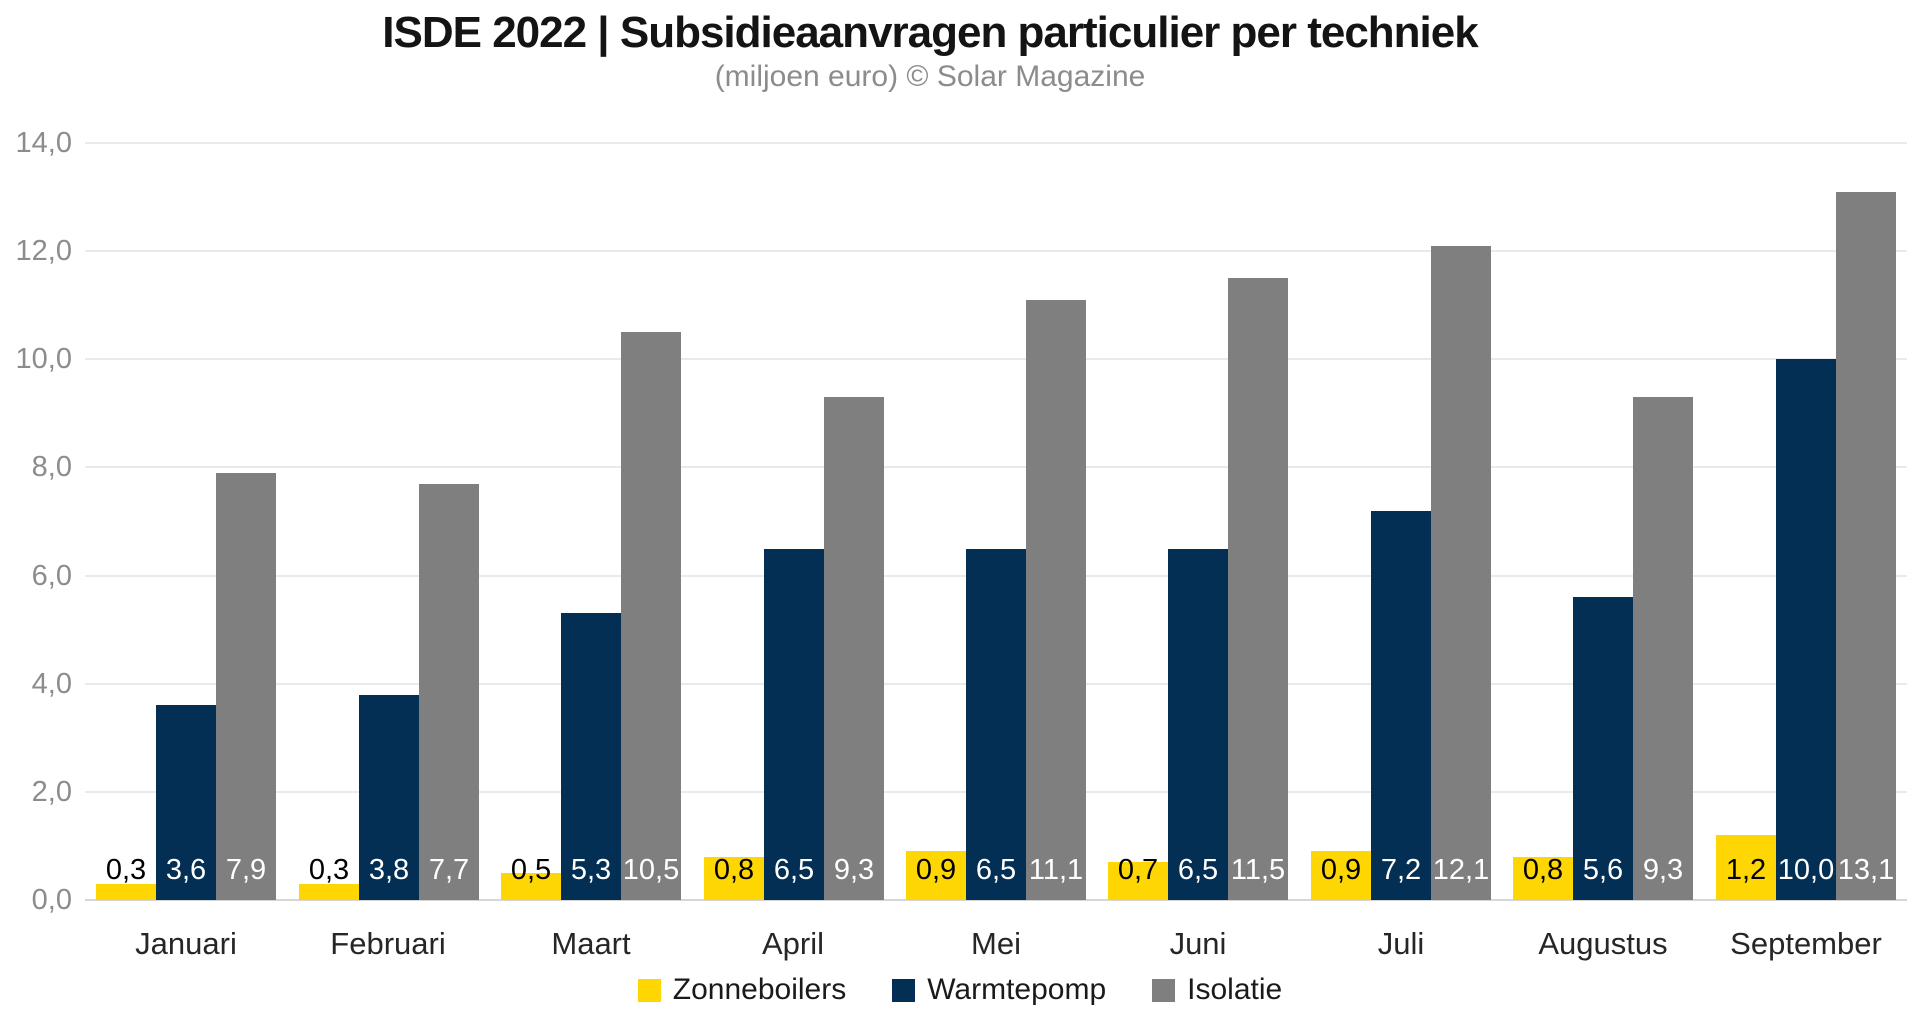 Image resolution: width=1920 pixels, height=1019 pixels. I want to click on bar-isolatie-april, so click(854, 648).